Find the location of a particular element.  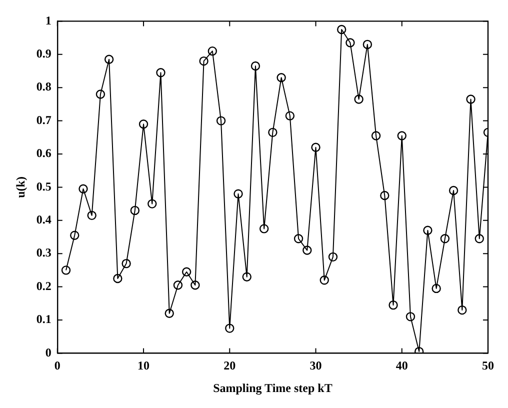

x-tick-label: 0 is located at coordinates (57, 365).